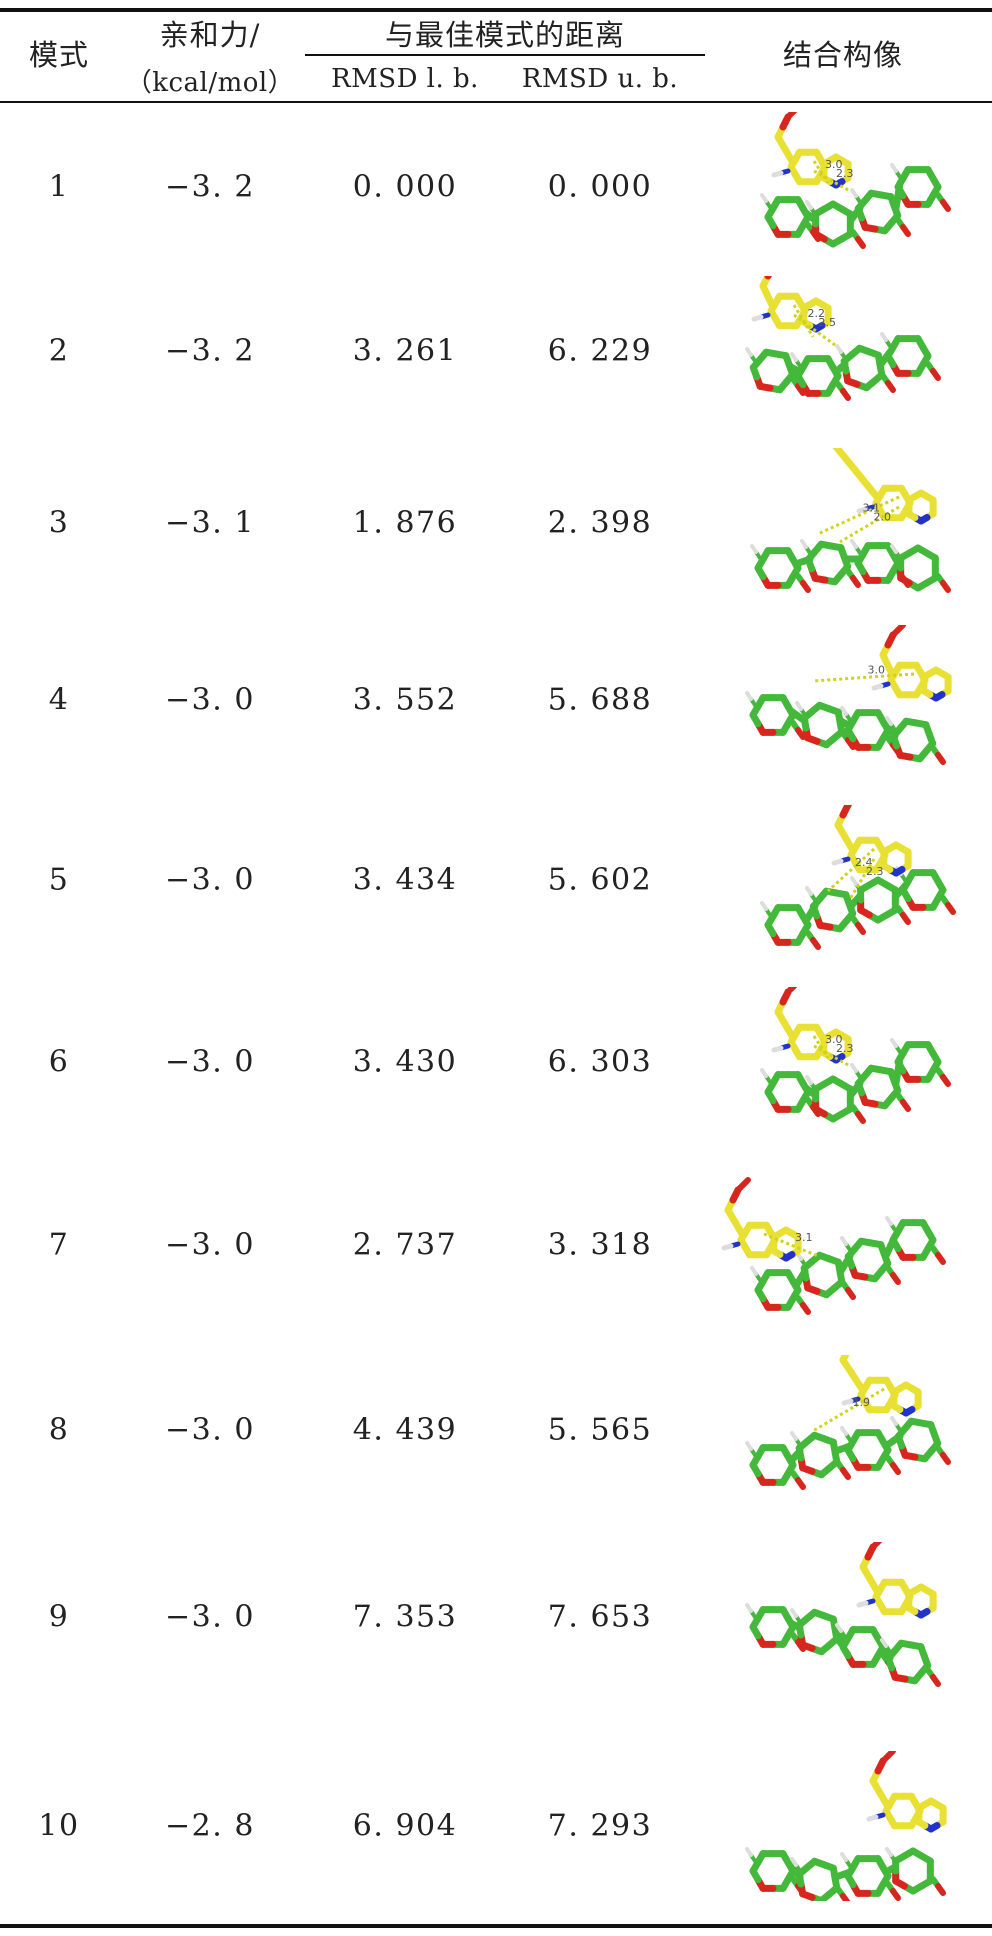 This screenshot has height=1936, width=992. What do you see at coordinates (496, 1617) in the screenshot?
I see `table-row: 9 −3. 0 7. 353 7. 653` at bounding box center [496, 1617].